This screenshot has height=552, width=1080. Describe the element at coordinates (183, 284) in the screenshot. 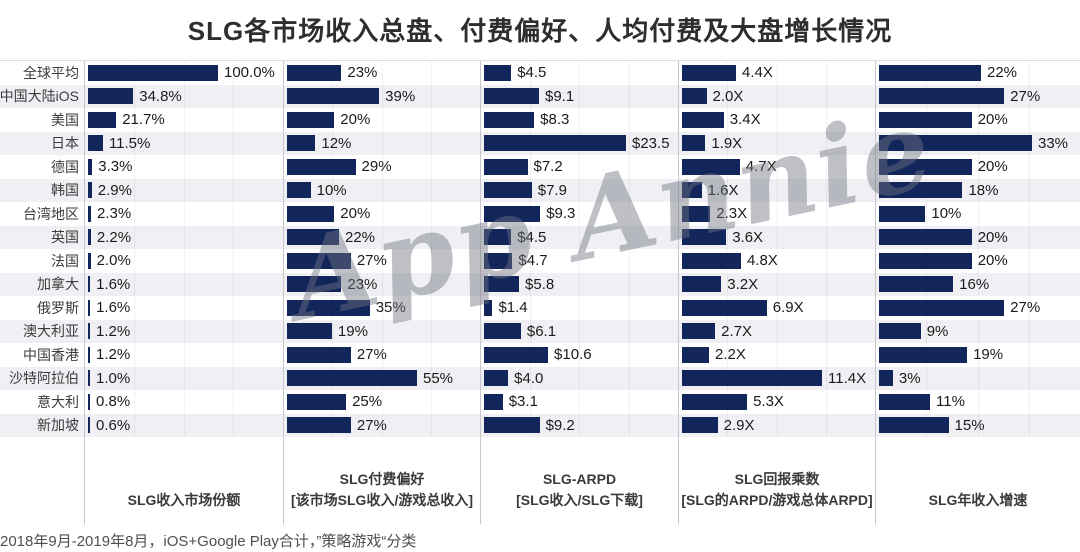

I see `bar-cell: 1.6%` at that location.